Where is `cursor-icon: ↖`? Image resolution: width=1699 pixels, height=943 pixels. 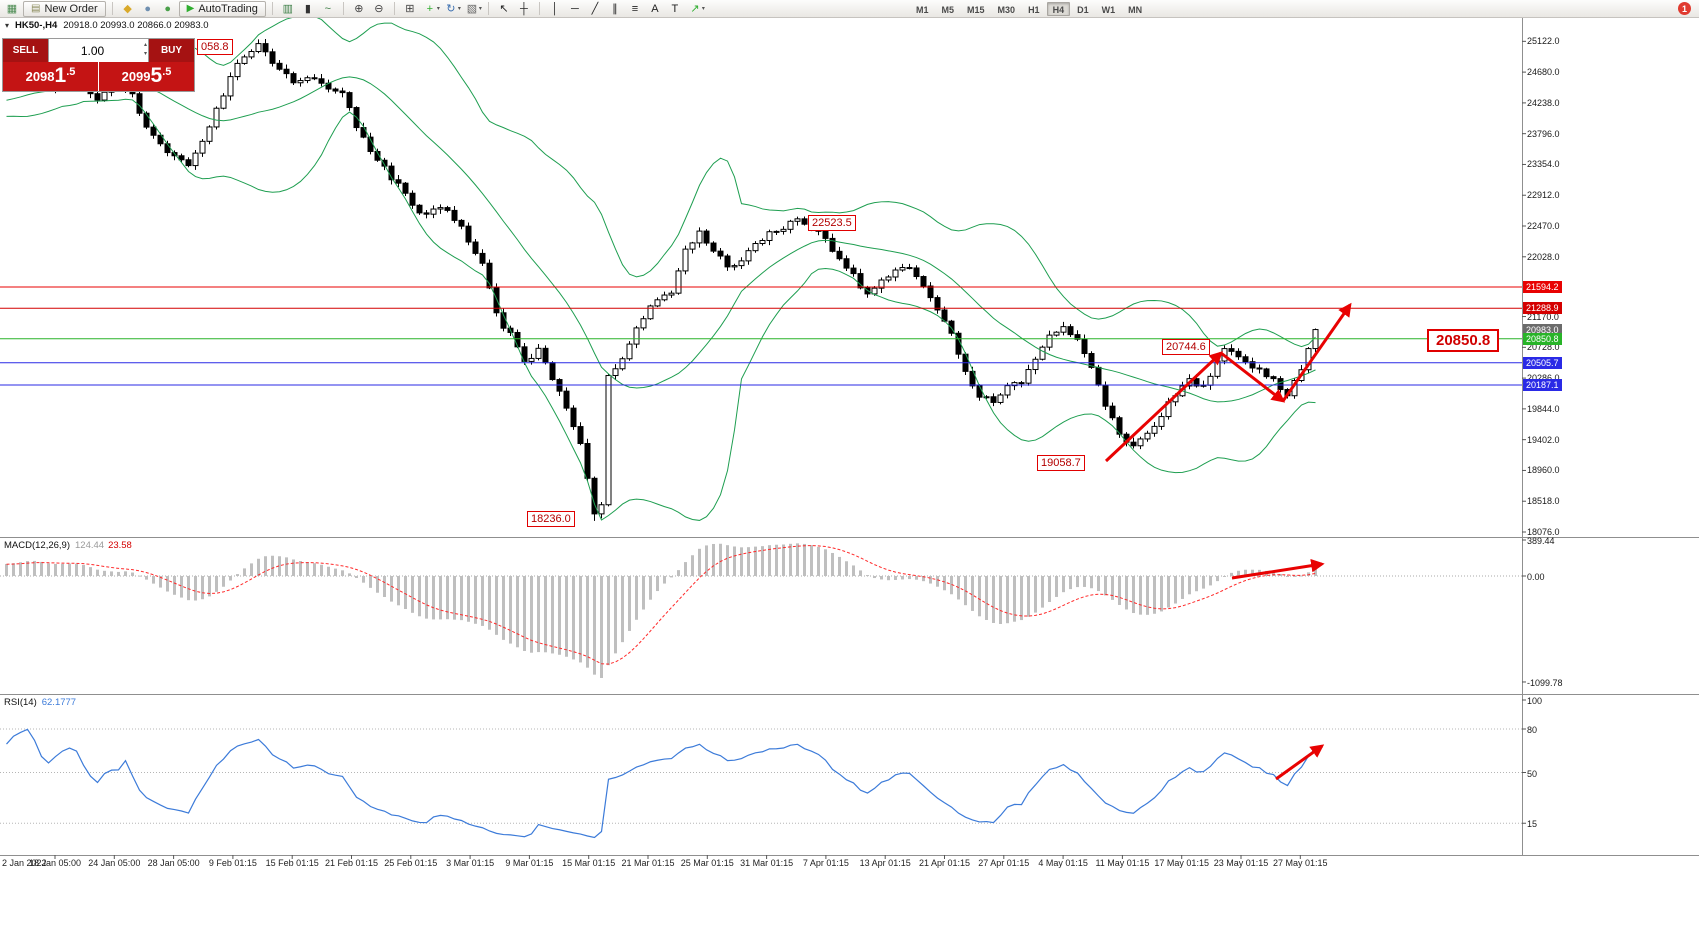 cursor-icon: ↖ is located at coordinates (504, 8).